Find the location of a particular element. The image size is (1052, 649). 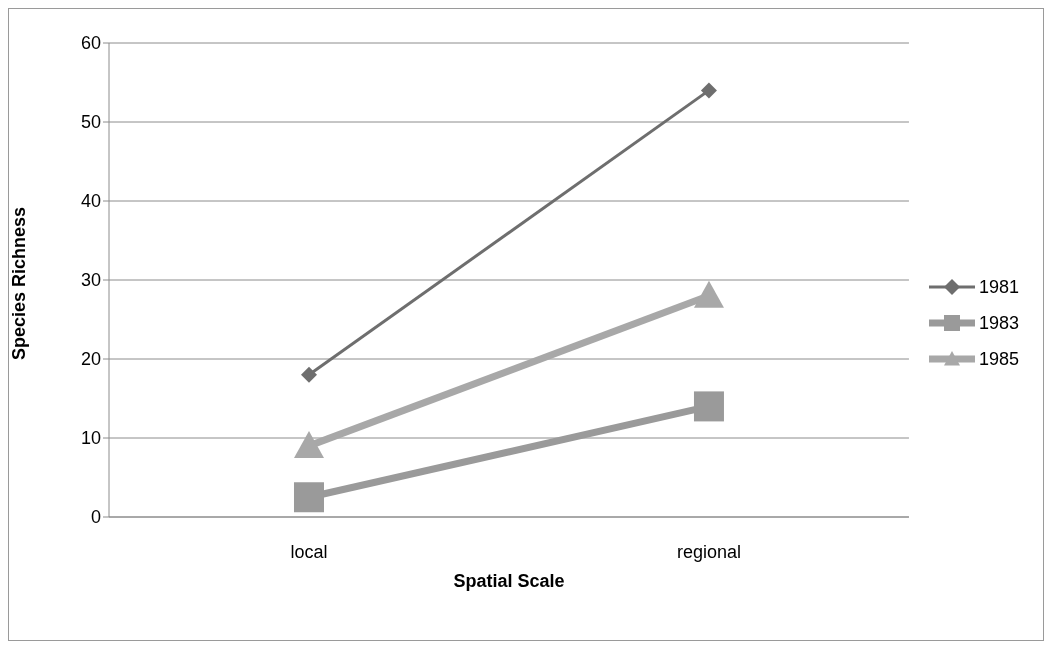

y-tick-label: 40 is located at coordinates (90, 201).